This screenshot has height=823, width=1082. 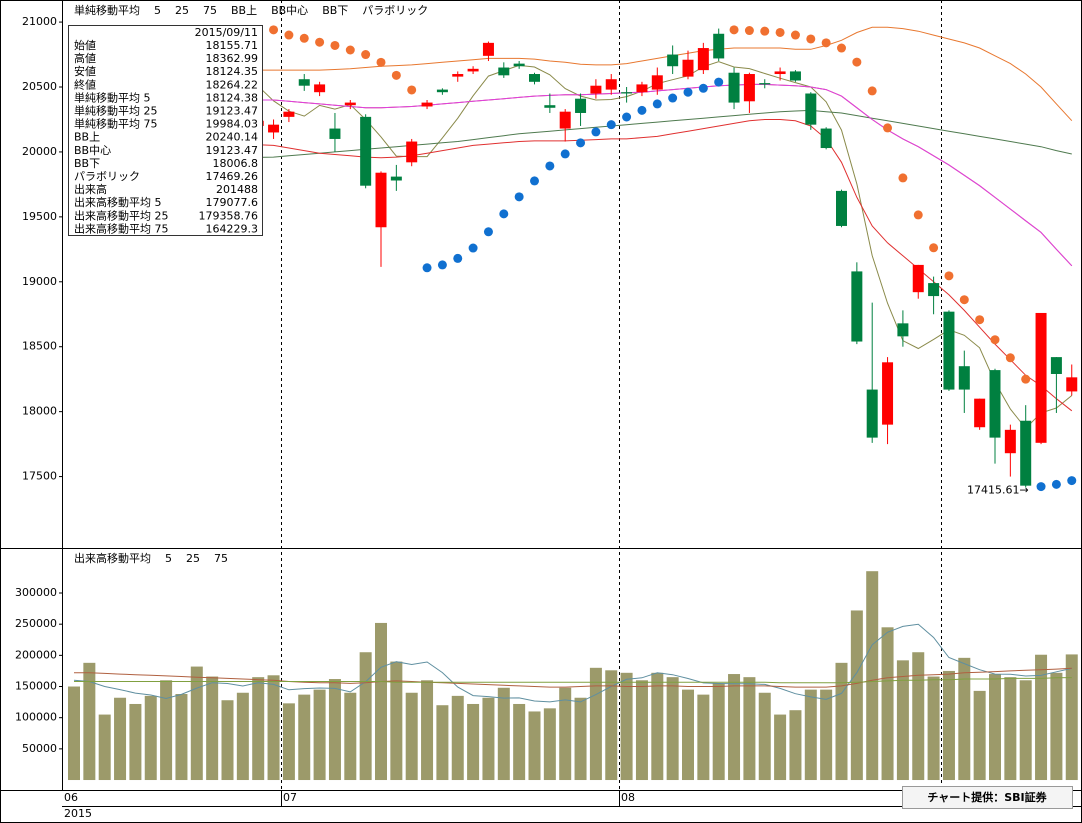 I want to click on y-tick-label: 18000, so click(x=39, y=411).